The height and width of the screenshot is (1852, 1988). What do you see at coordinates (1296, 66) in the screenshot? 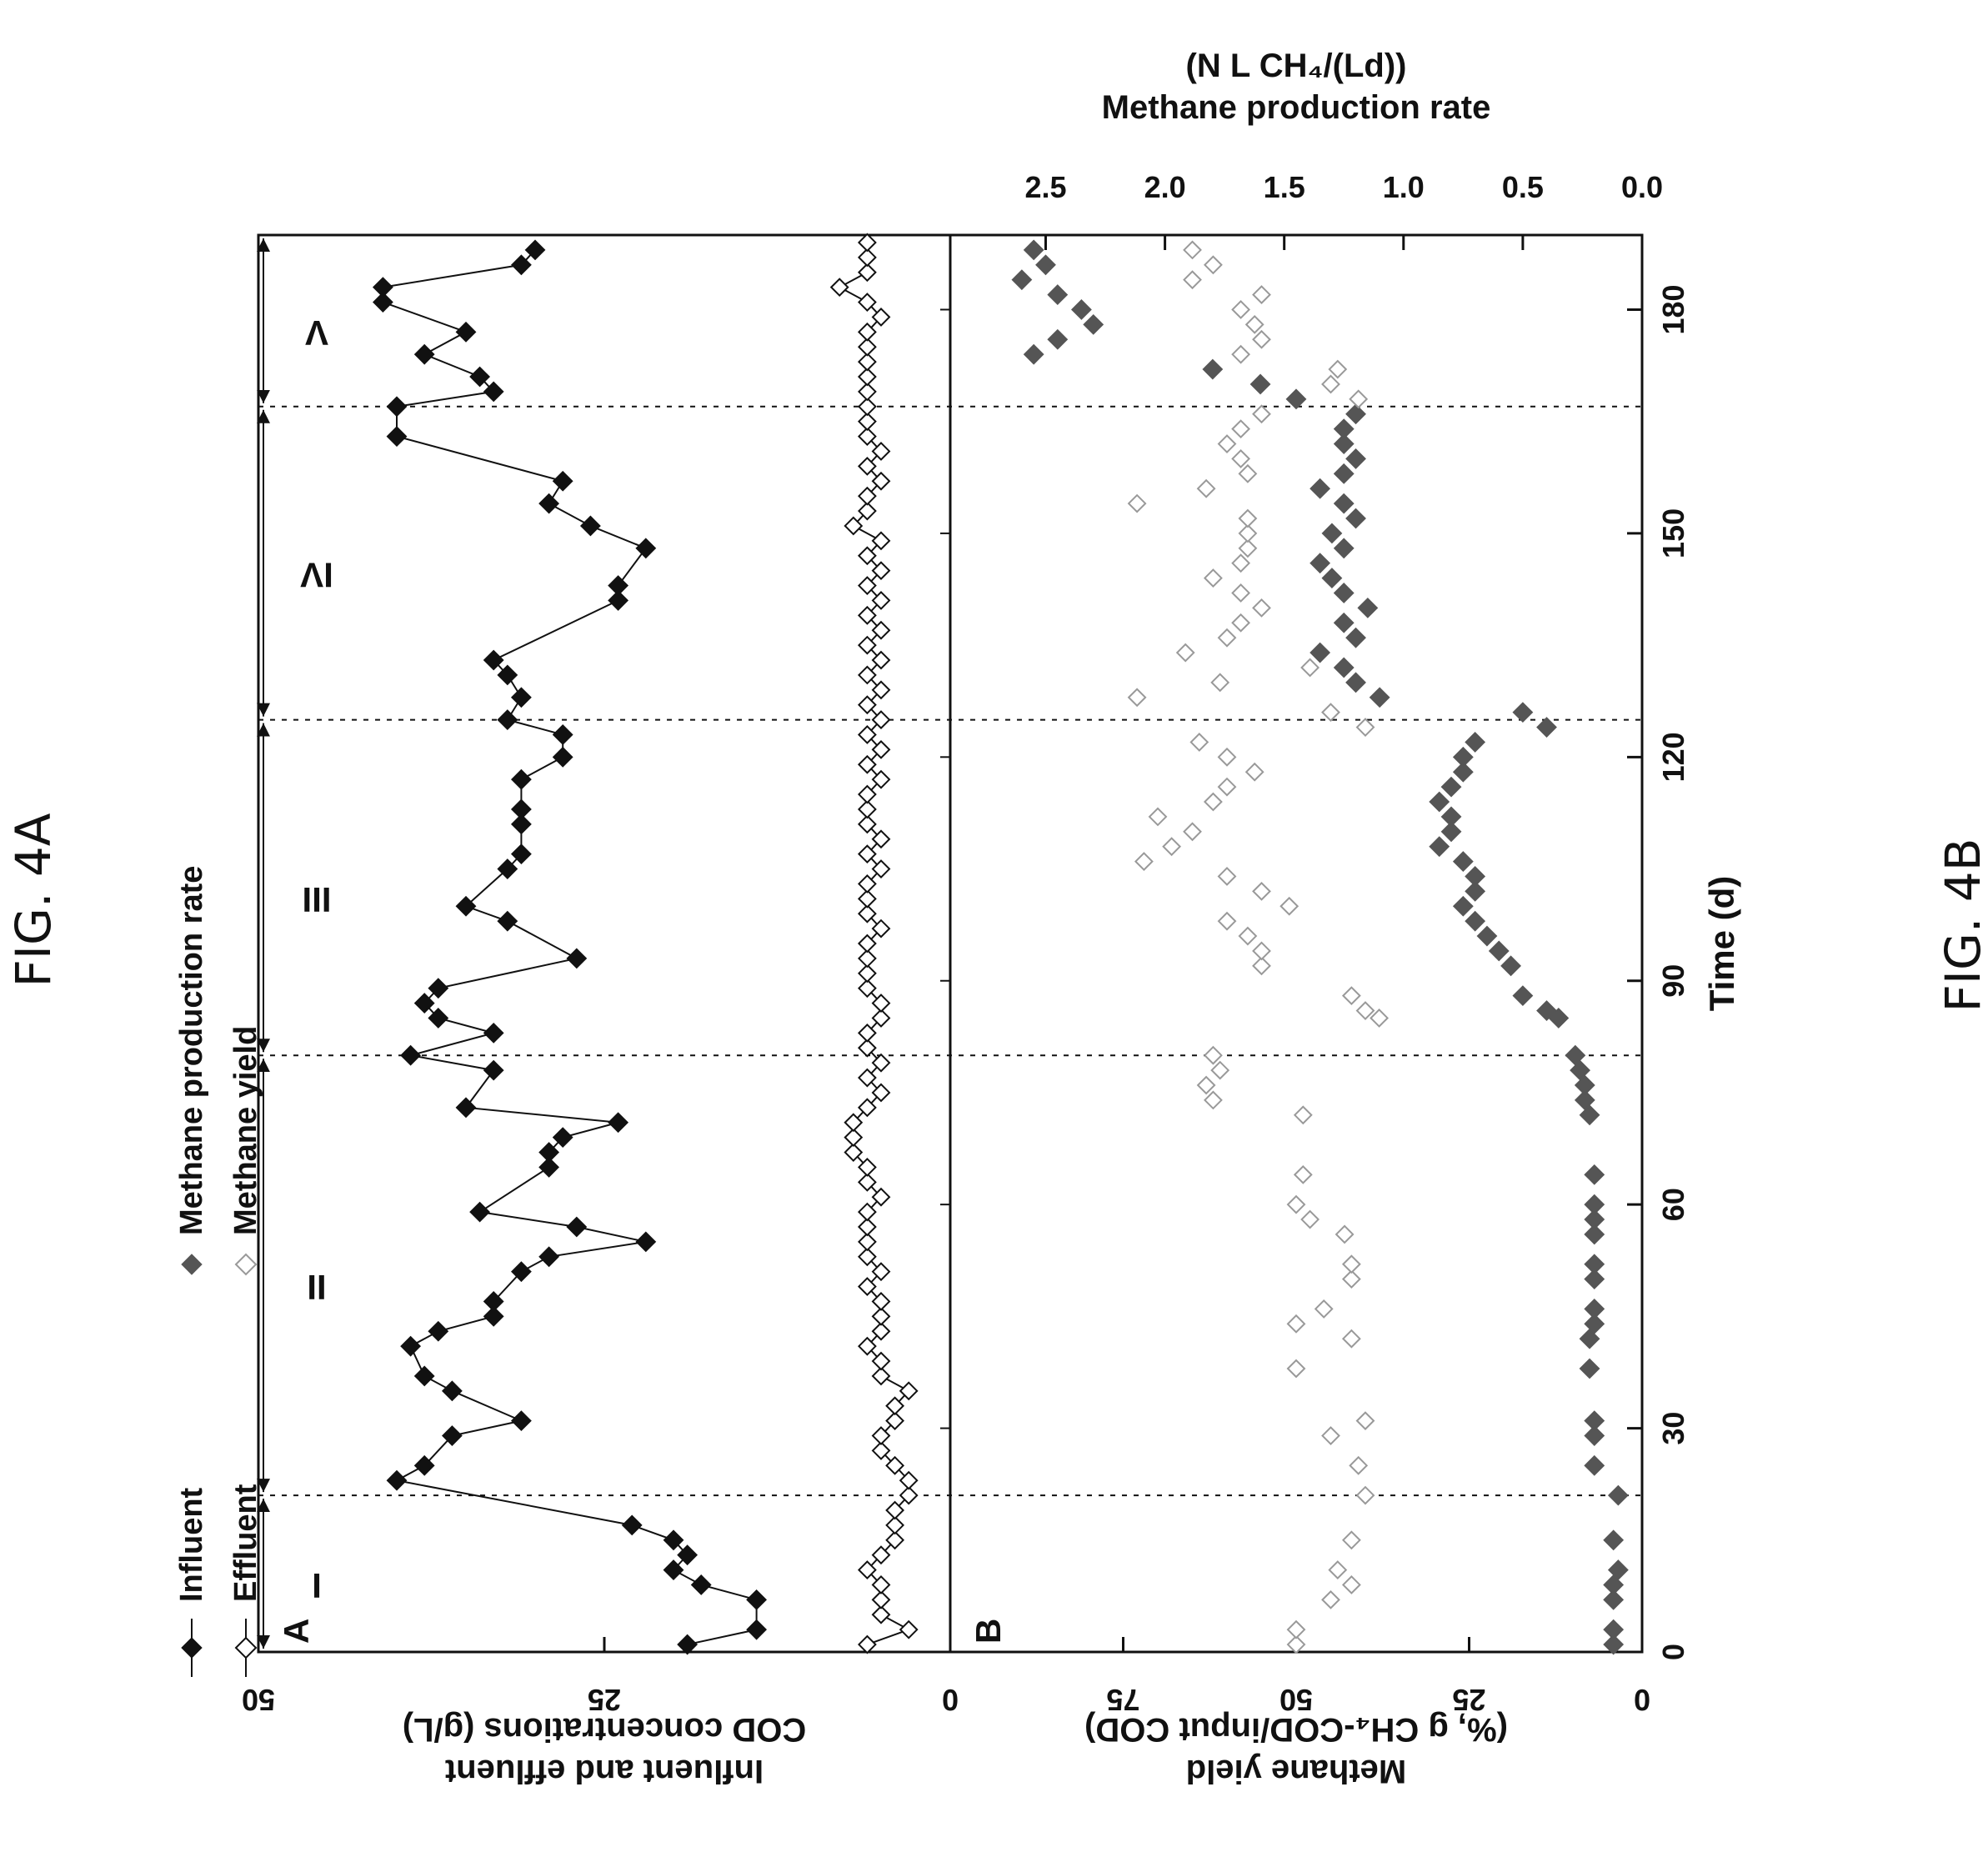
I see `panel-b-y2label-line2: (N L CH₄/(Ld))` at bounding box center [1296, 66].